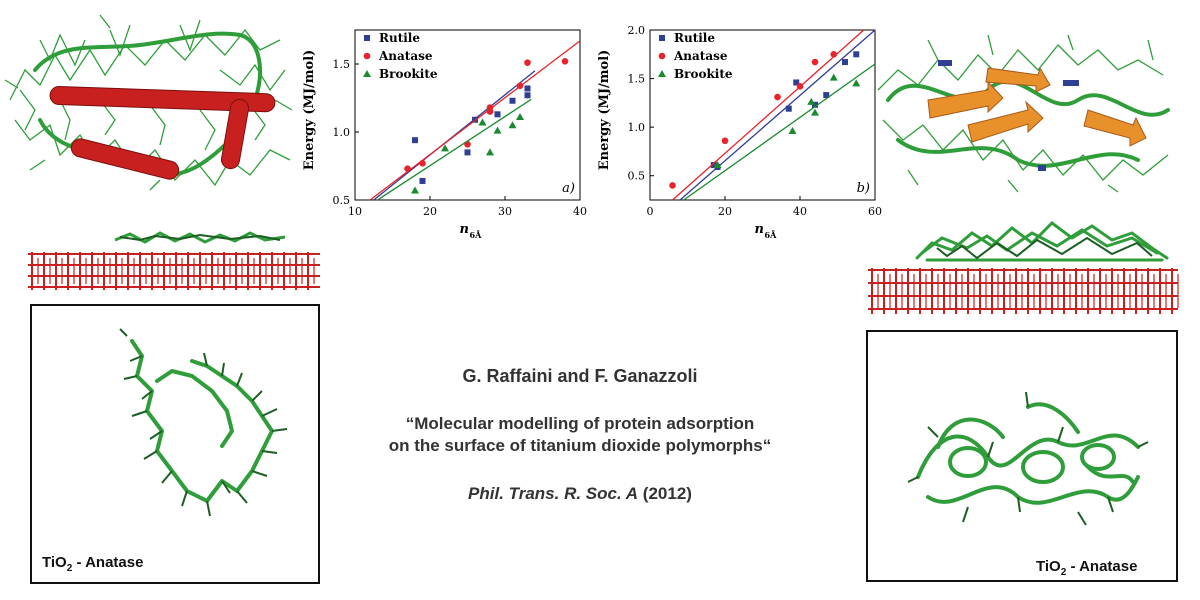 This screenshot has width=1200, height=600. I want to click on y-tick-label: 2.0, so click(637, 30).